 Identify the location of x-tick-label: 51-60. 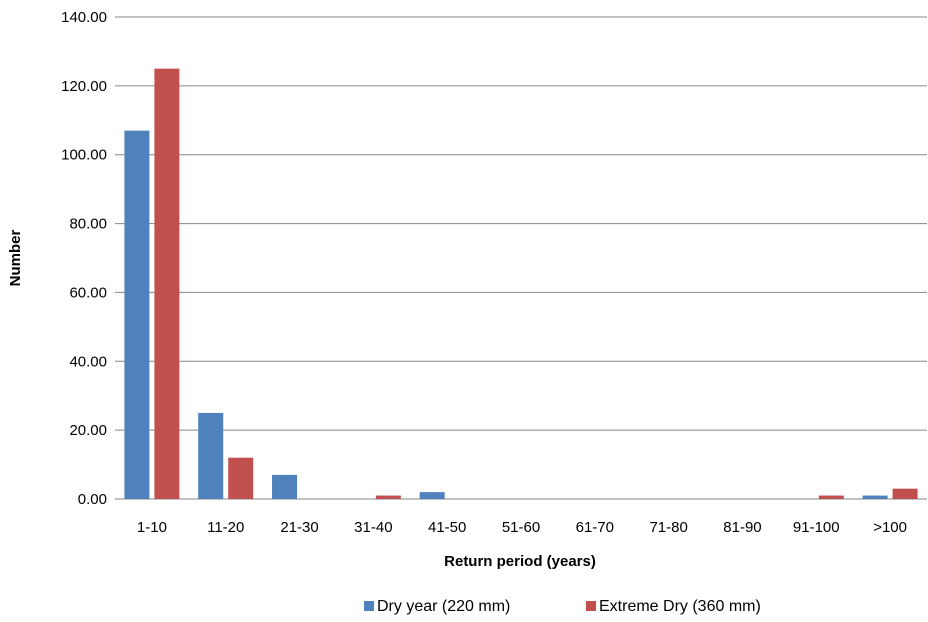
(521, 527).